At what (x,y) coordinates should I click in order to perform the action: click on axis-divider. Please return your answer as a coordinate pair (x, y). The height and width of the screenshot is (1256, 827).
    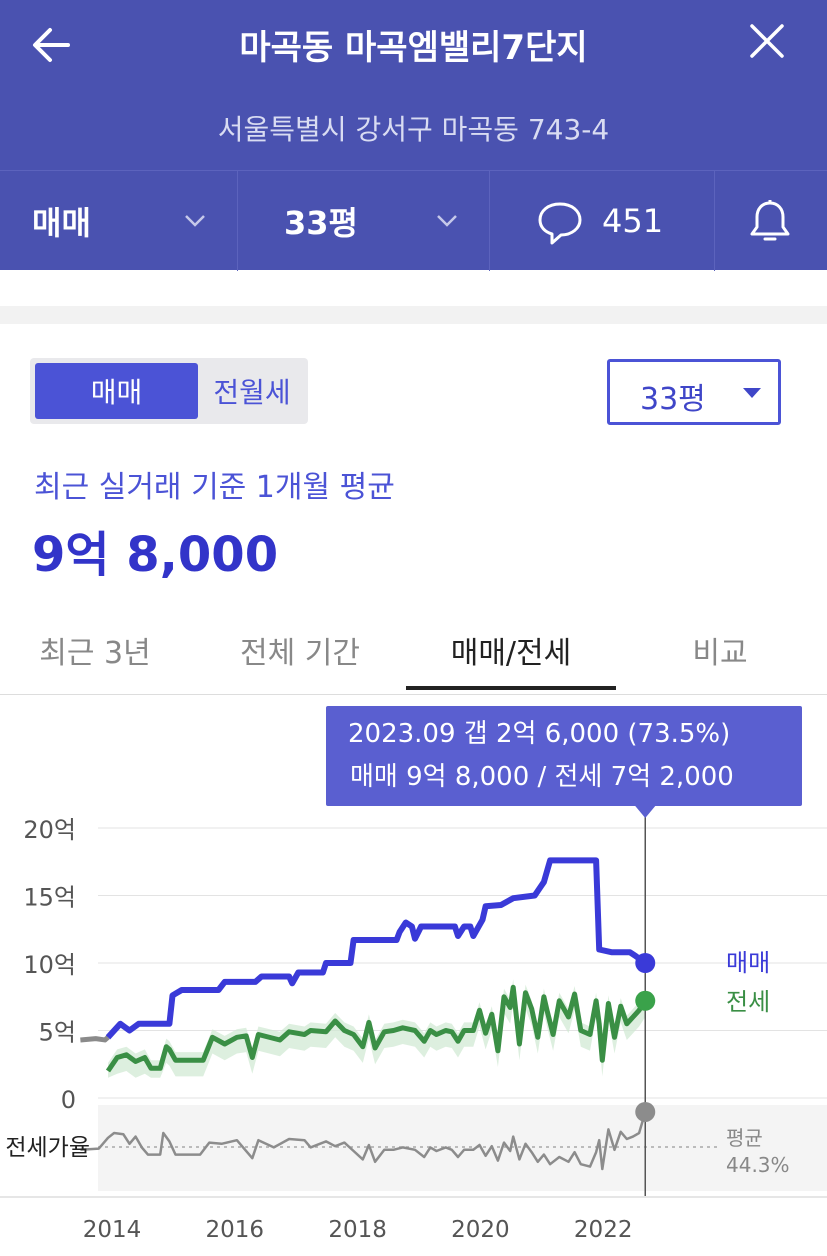
    Looking at the image, I should click on (413, 1197).